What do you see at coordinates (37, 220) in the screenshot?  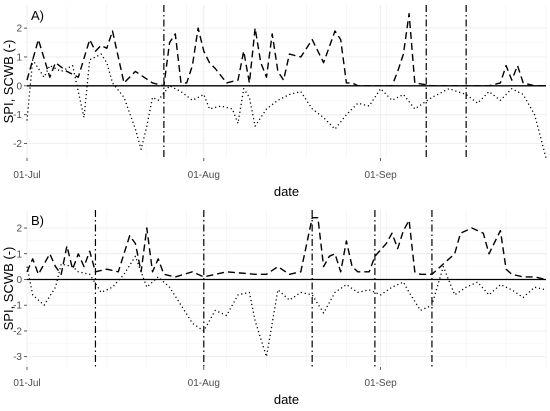 I see `panel-label-b: B)` at bounding box center [37, 220].